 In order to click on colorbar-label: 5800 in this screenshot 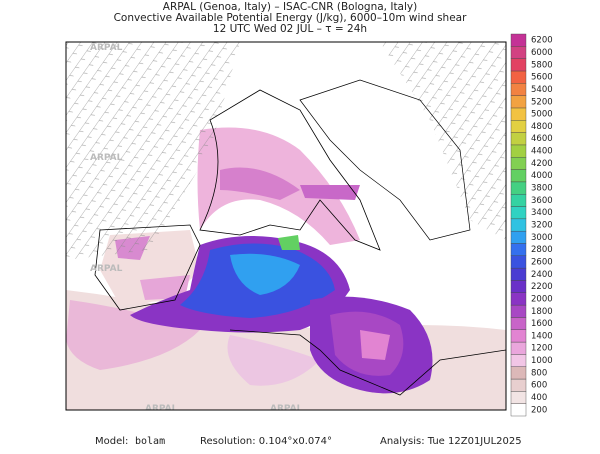, I will do `click(542, 65)`.